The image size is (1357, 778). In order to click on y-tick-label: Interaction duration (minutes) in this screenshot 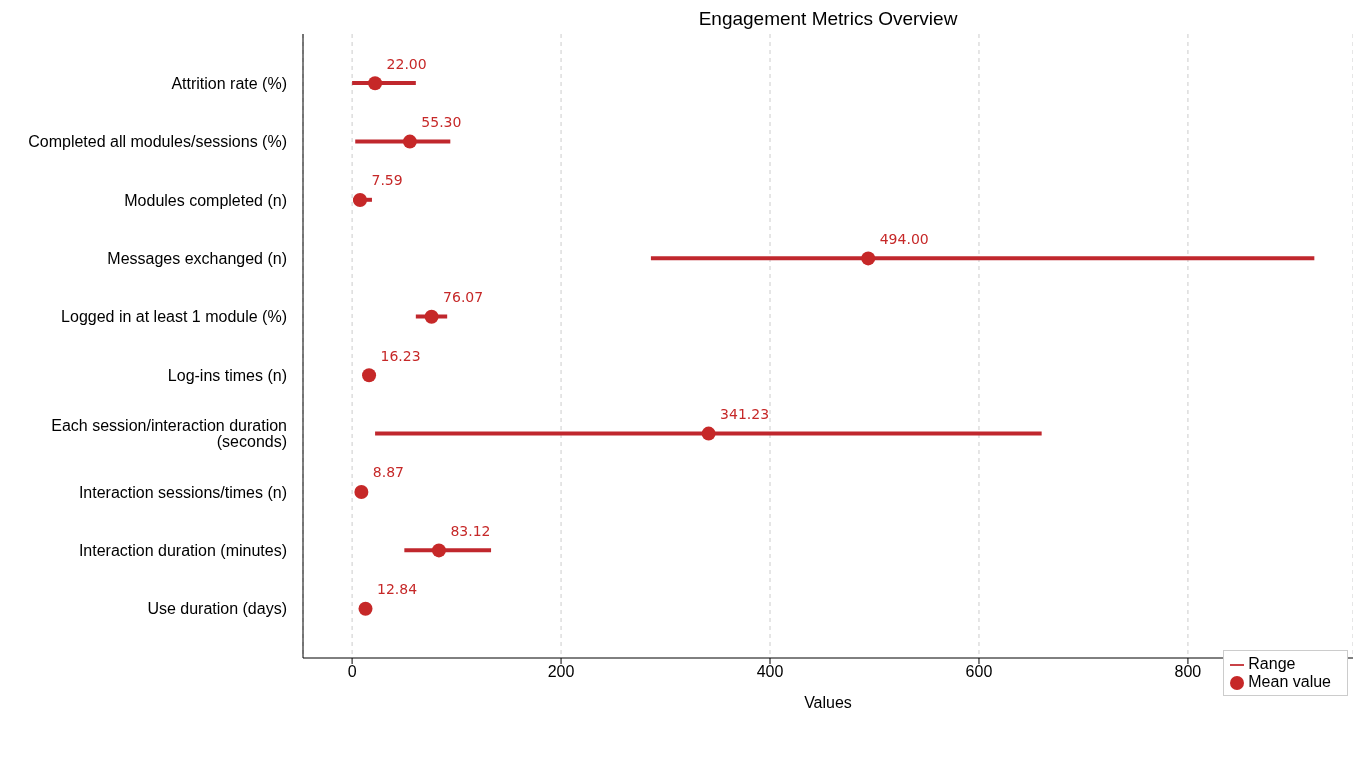, I will do `click(182, 551)`.